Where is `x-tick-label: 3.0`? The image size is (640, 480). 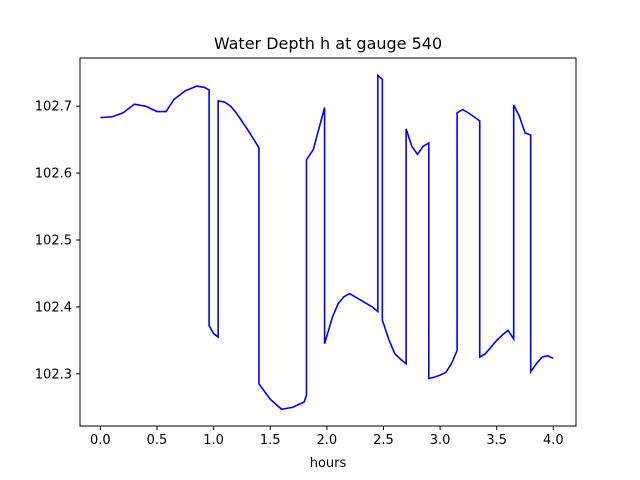 x-tick-label: 3.0 is located at coordinates (440, 440).